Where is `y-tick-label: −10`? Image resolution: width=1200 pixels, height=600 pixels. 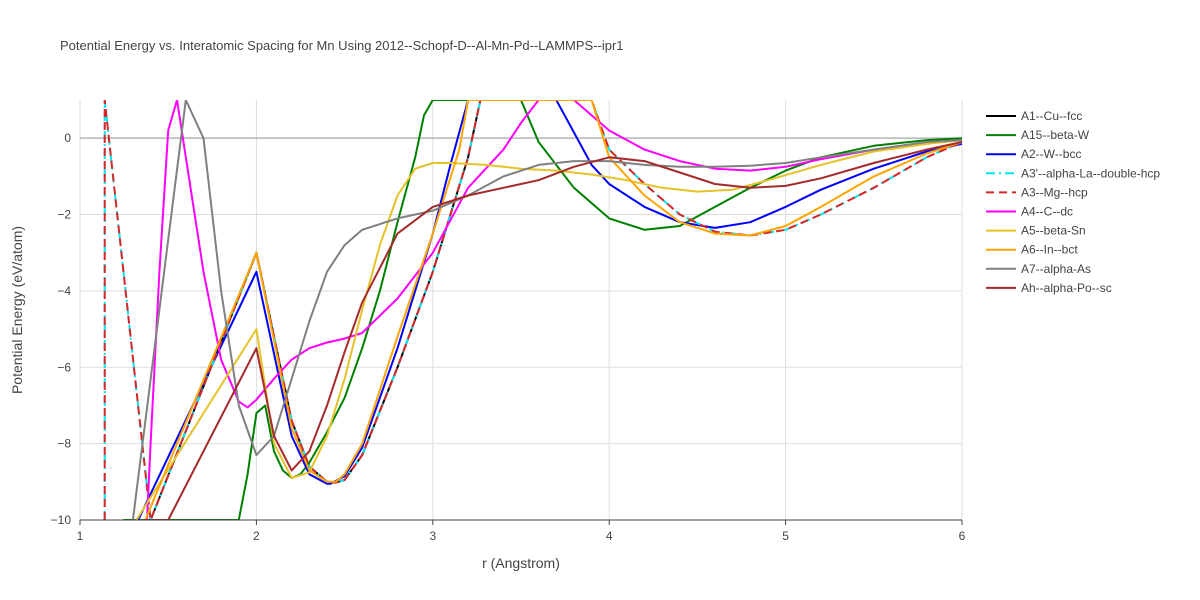
y-tick-label: −10 is located at coordinates (61, 520).